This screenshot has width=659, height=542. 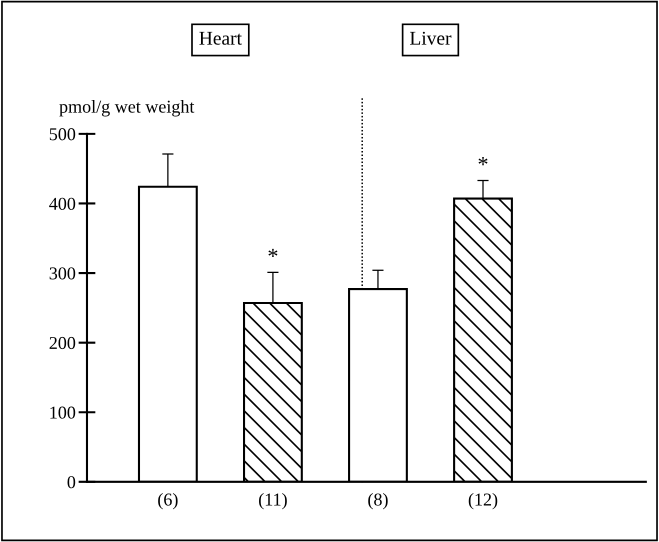 I want to click on y-axis-title: pmol/g wet weight, so click(x=126, y=108).